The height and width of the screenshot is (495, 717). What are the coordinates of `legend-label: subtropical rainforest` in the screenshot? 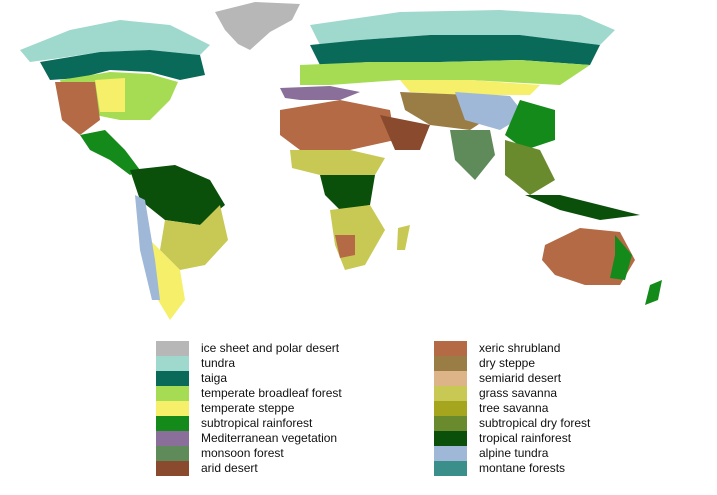 It's located at (257, 423).